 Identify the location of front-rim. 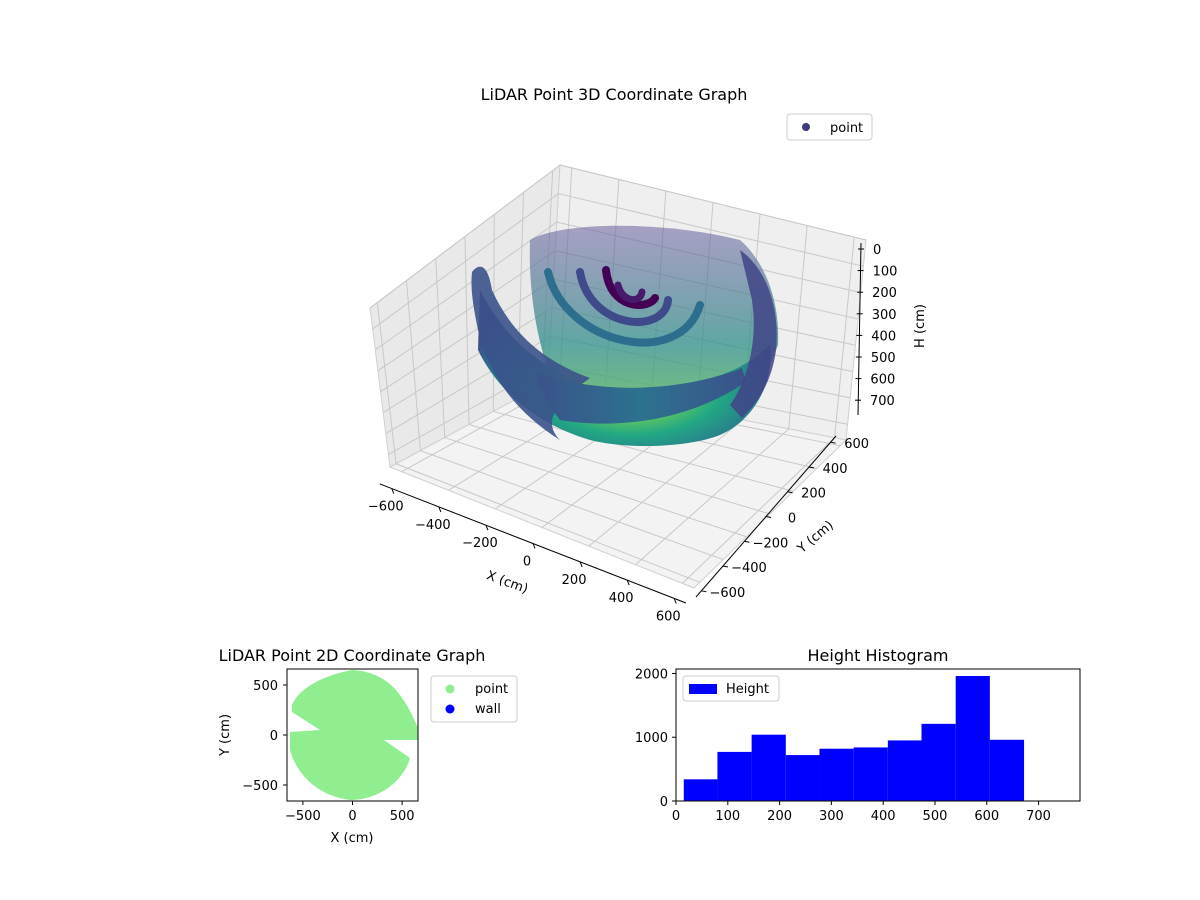
(640, 396).